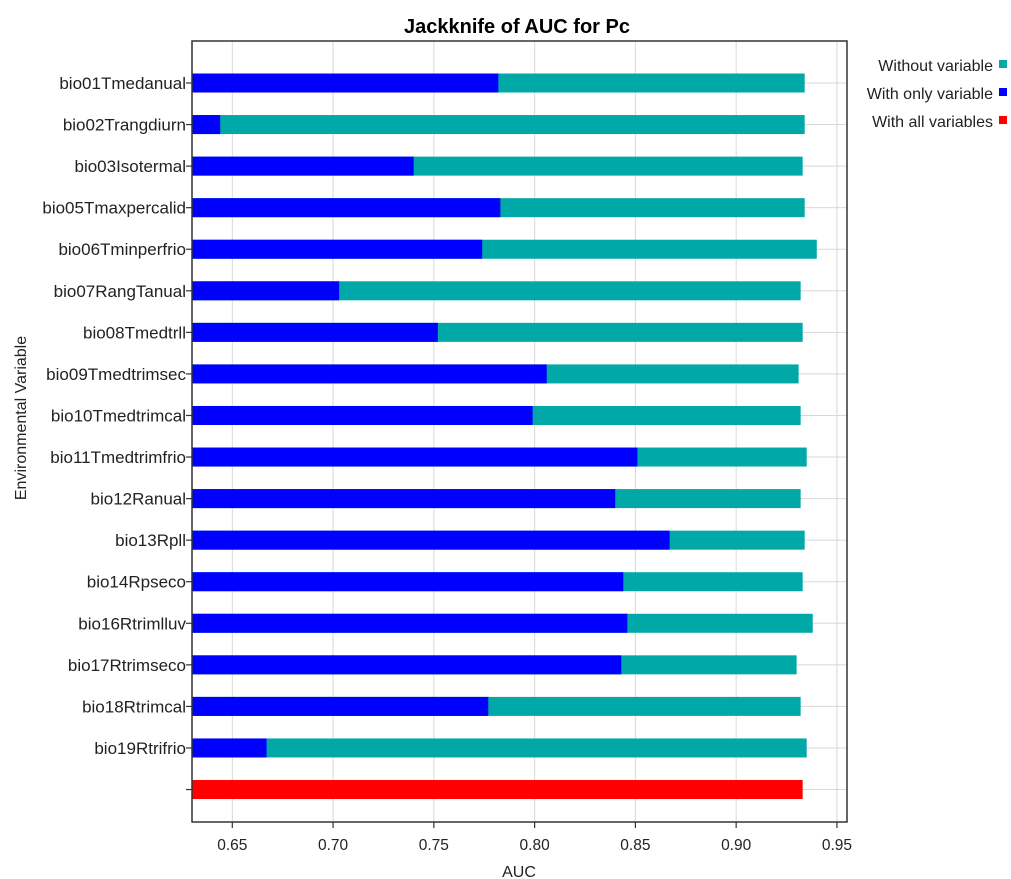 The width and height of the screenshot is (1011, 879). I want to click on legend-label: With only variable, so click(930, 94).